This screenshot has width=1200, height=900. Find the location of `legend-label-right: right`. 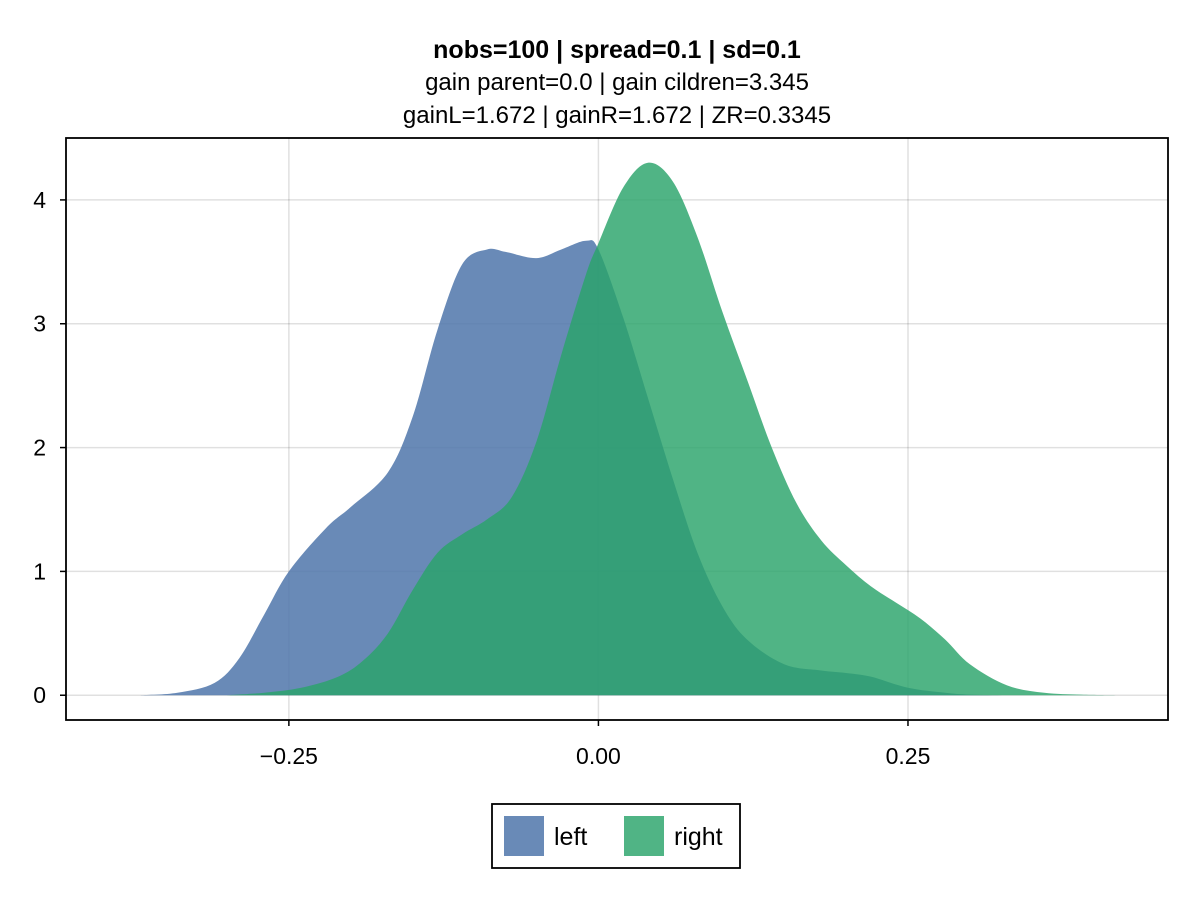

legend-label-right: right is located at coordinates (698, 837).